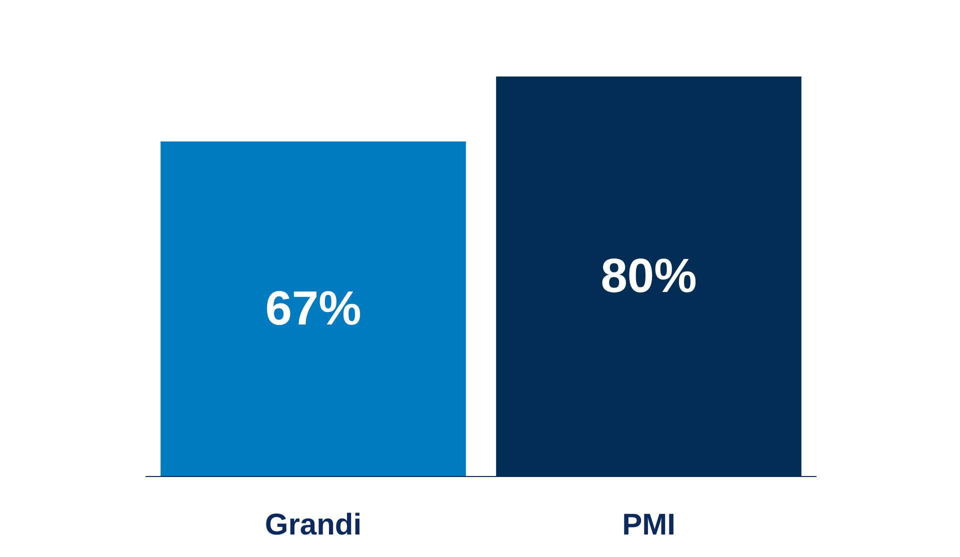 This screenshot has height=557, width=960. I want to click on x-tick-label: Grandi, so click(313, 525).